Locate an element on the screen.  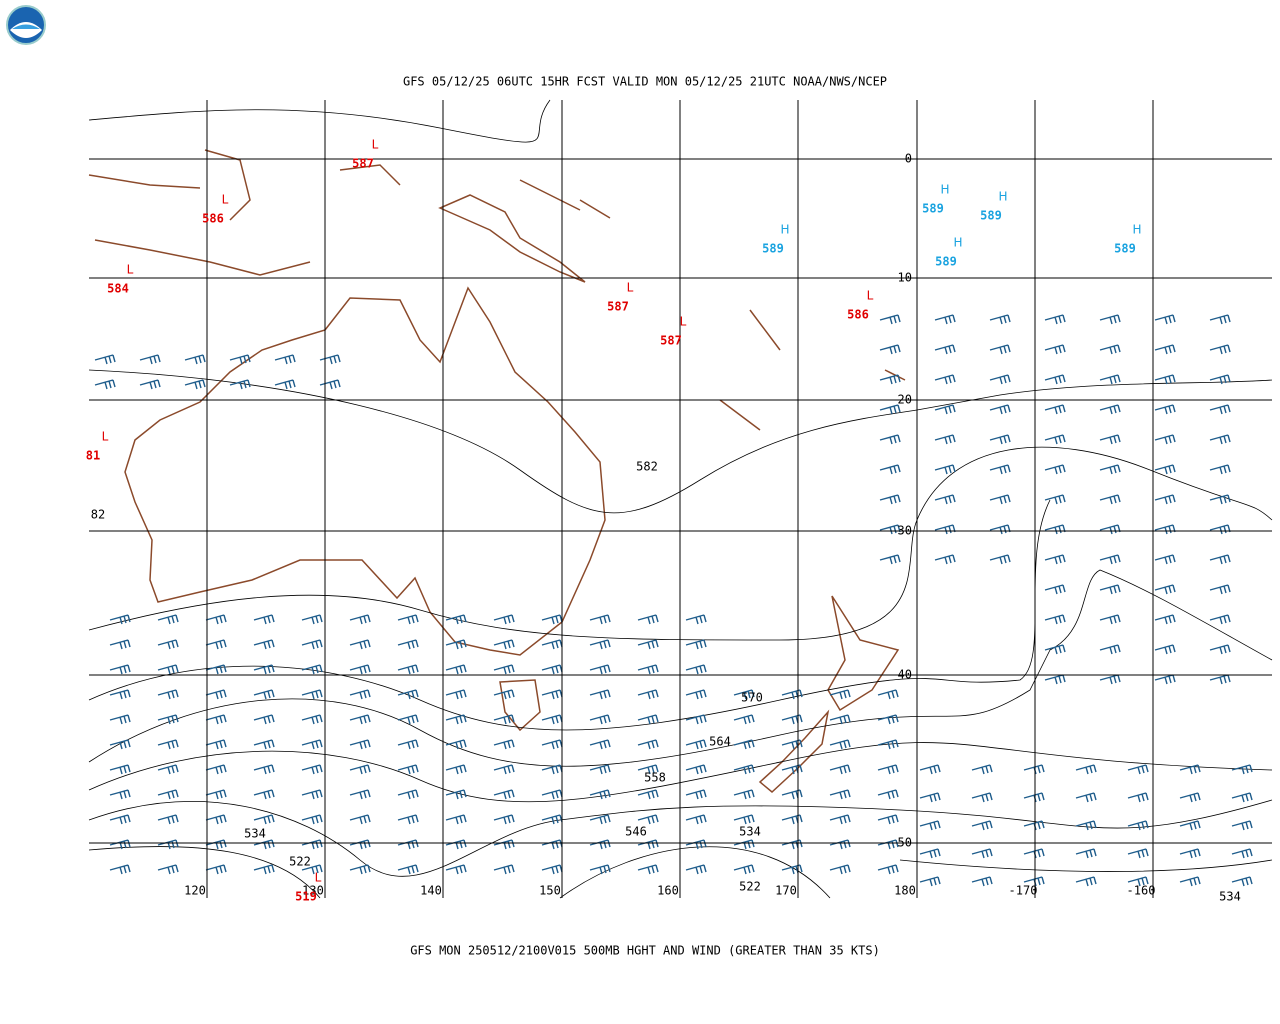
latitude-label: 50 is located at coordinates (905, 843).